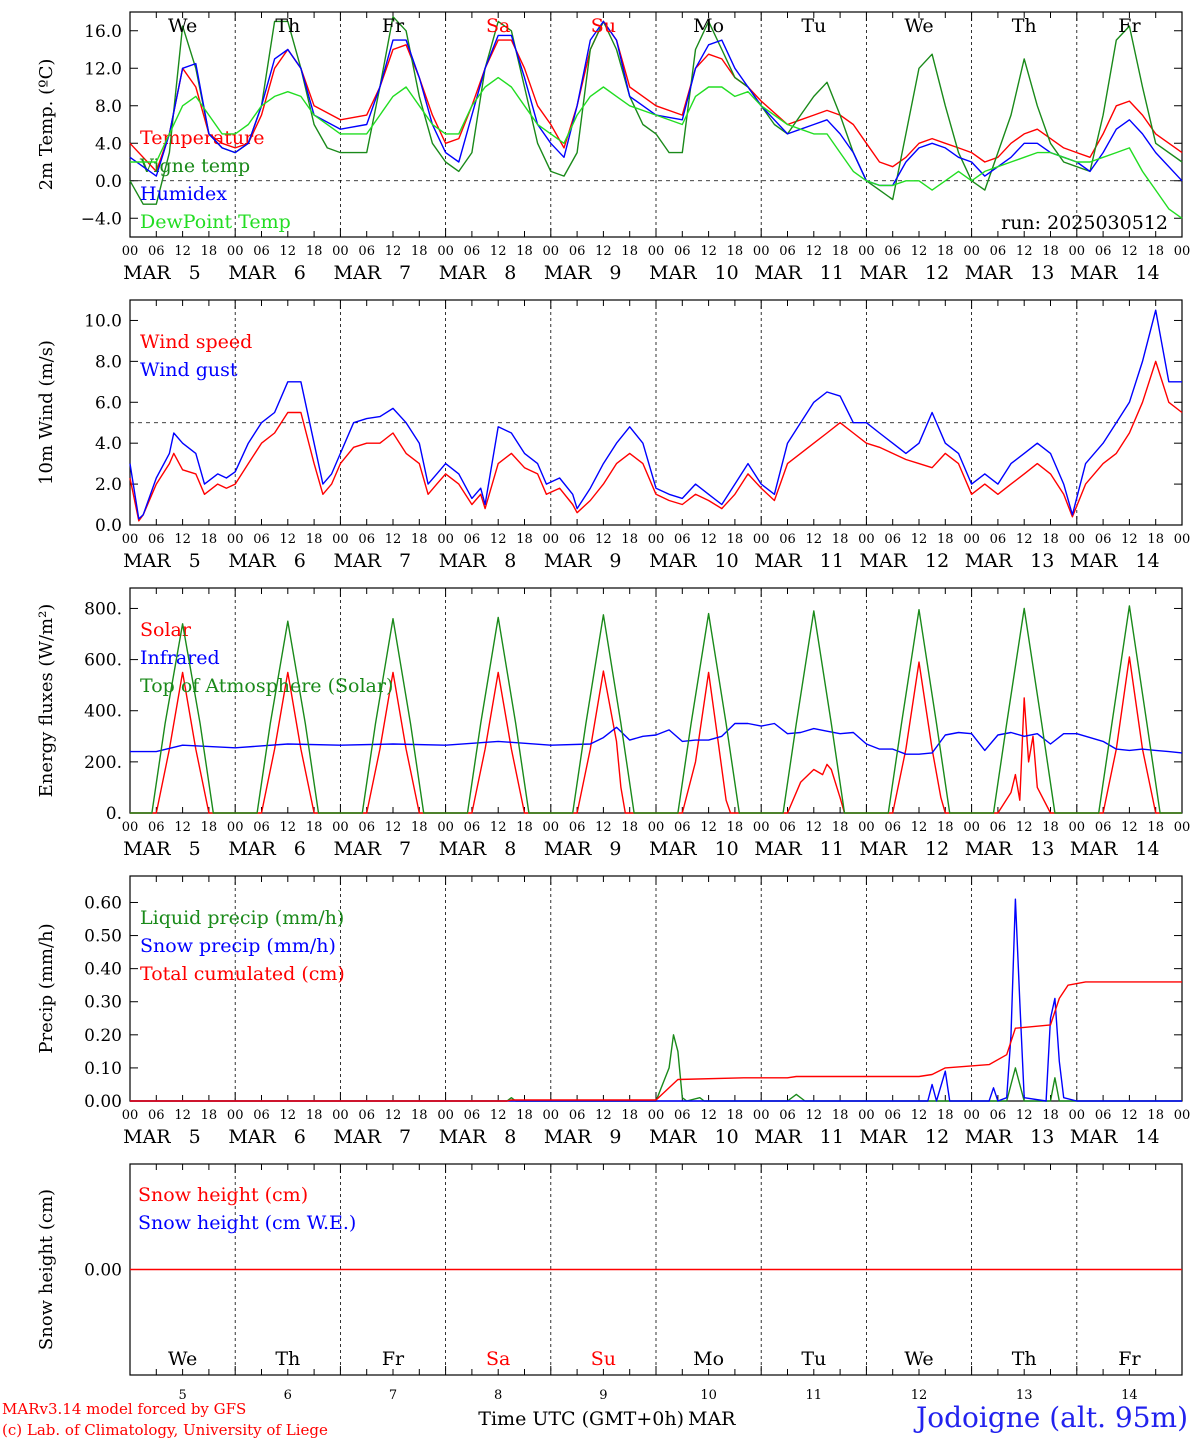 Image resolution: width=1194 pixels, height=1440 pixels. What do you see at coordinates (615, 849) in the screenshot?
I see `date-day-label: 9` at bounding box center [615, 849].